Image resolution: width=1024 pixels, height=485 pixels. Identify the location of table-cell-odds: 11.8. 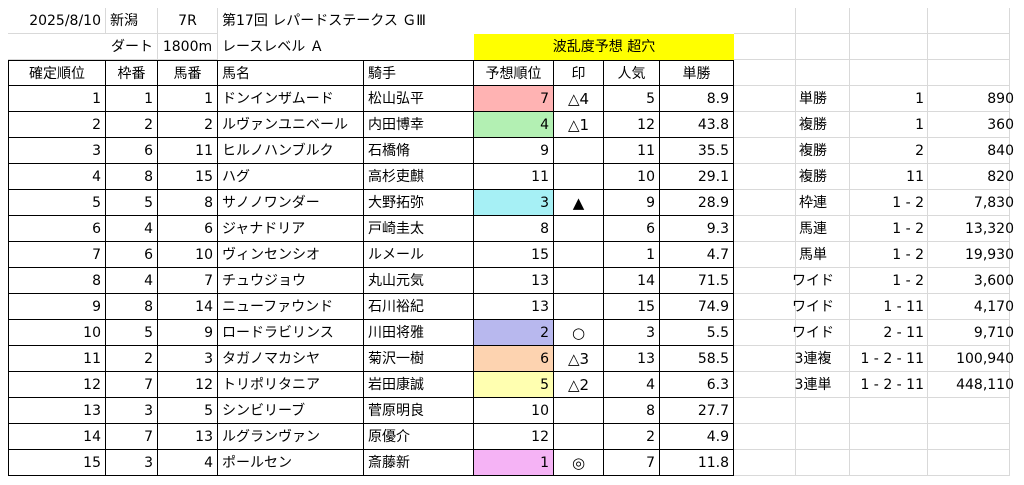
(697, 463).